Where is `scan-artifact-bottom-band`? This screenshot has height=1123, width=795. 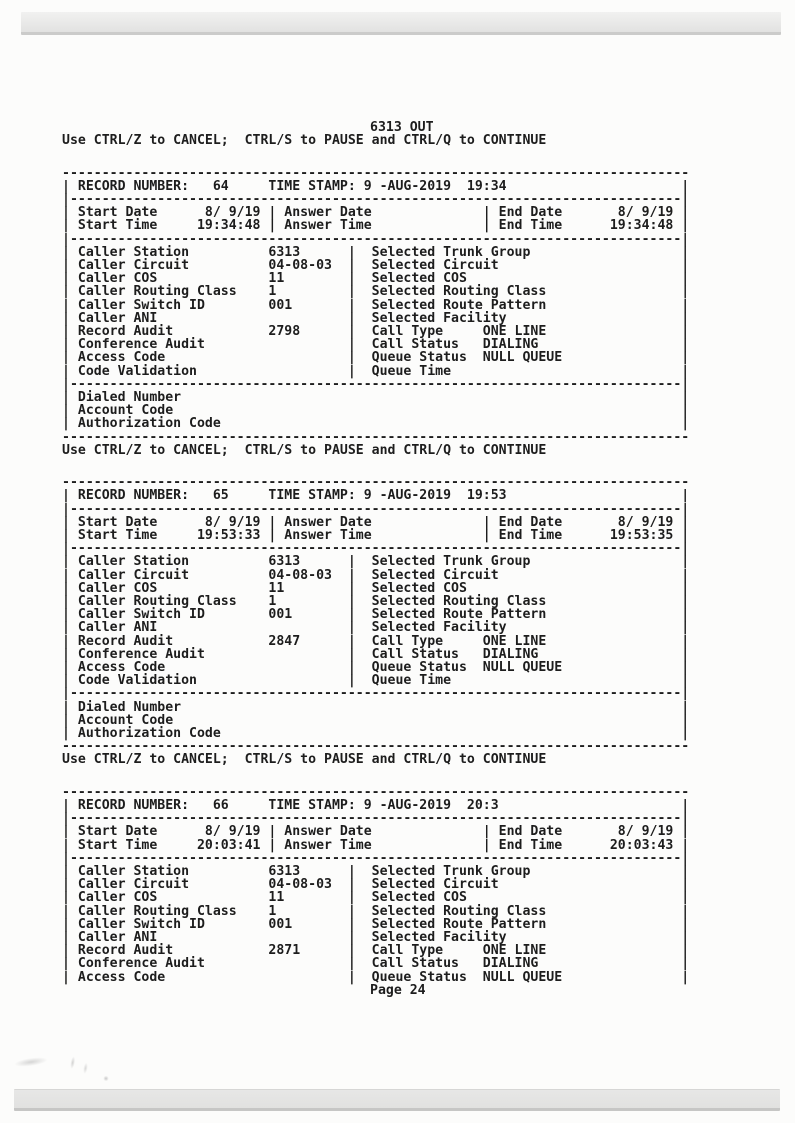
scan-artifact-bottom-band is located at coordinates (397, 1100).